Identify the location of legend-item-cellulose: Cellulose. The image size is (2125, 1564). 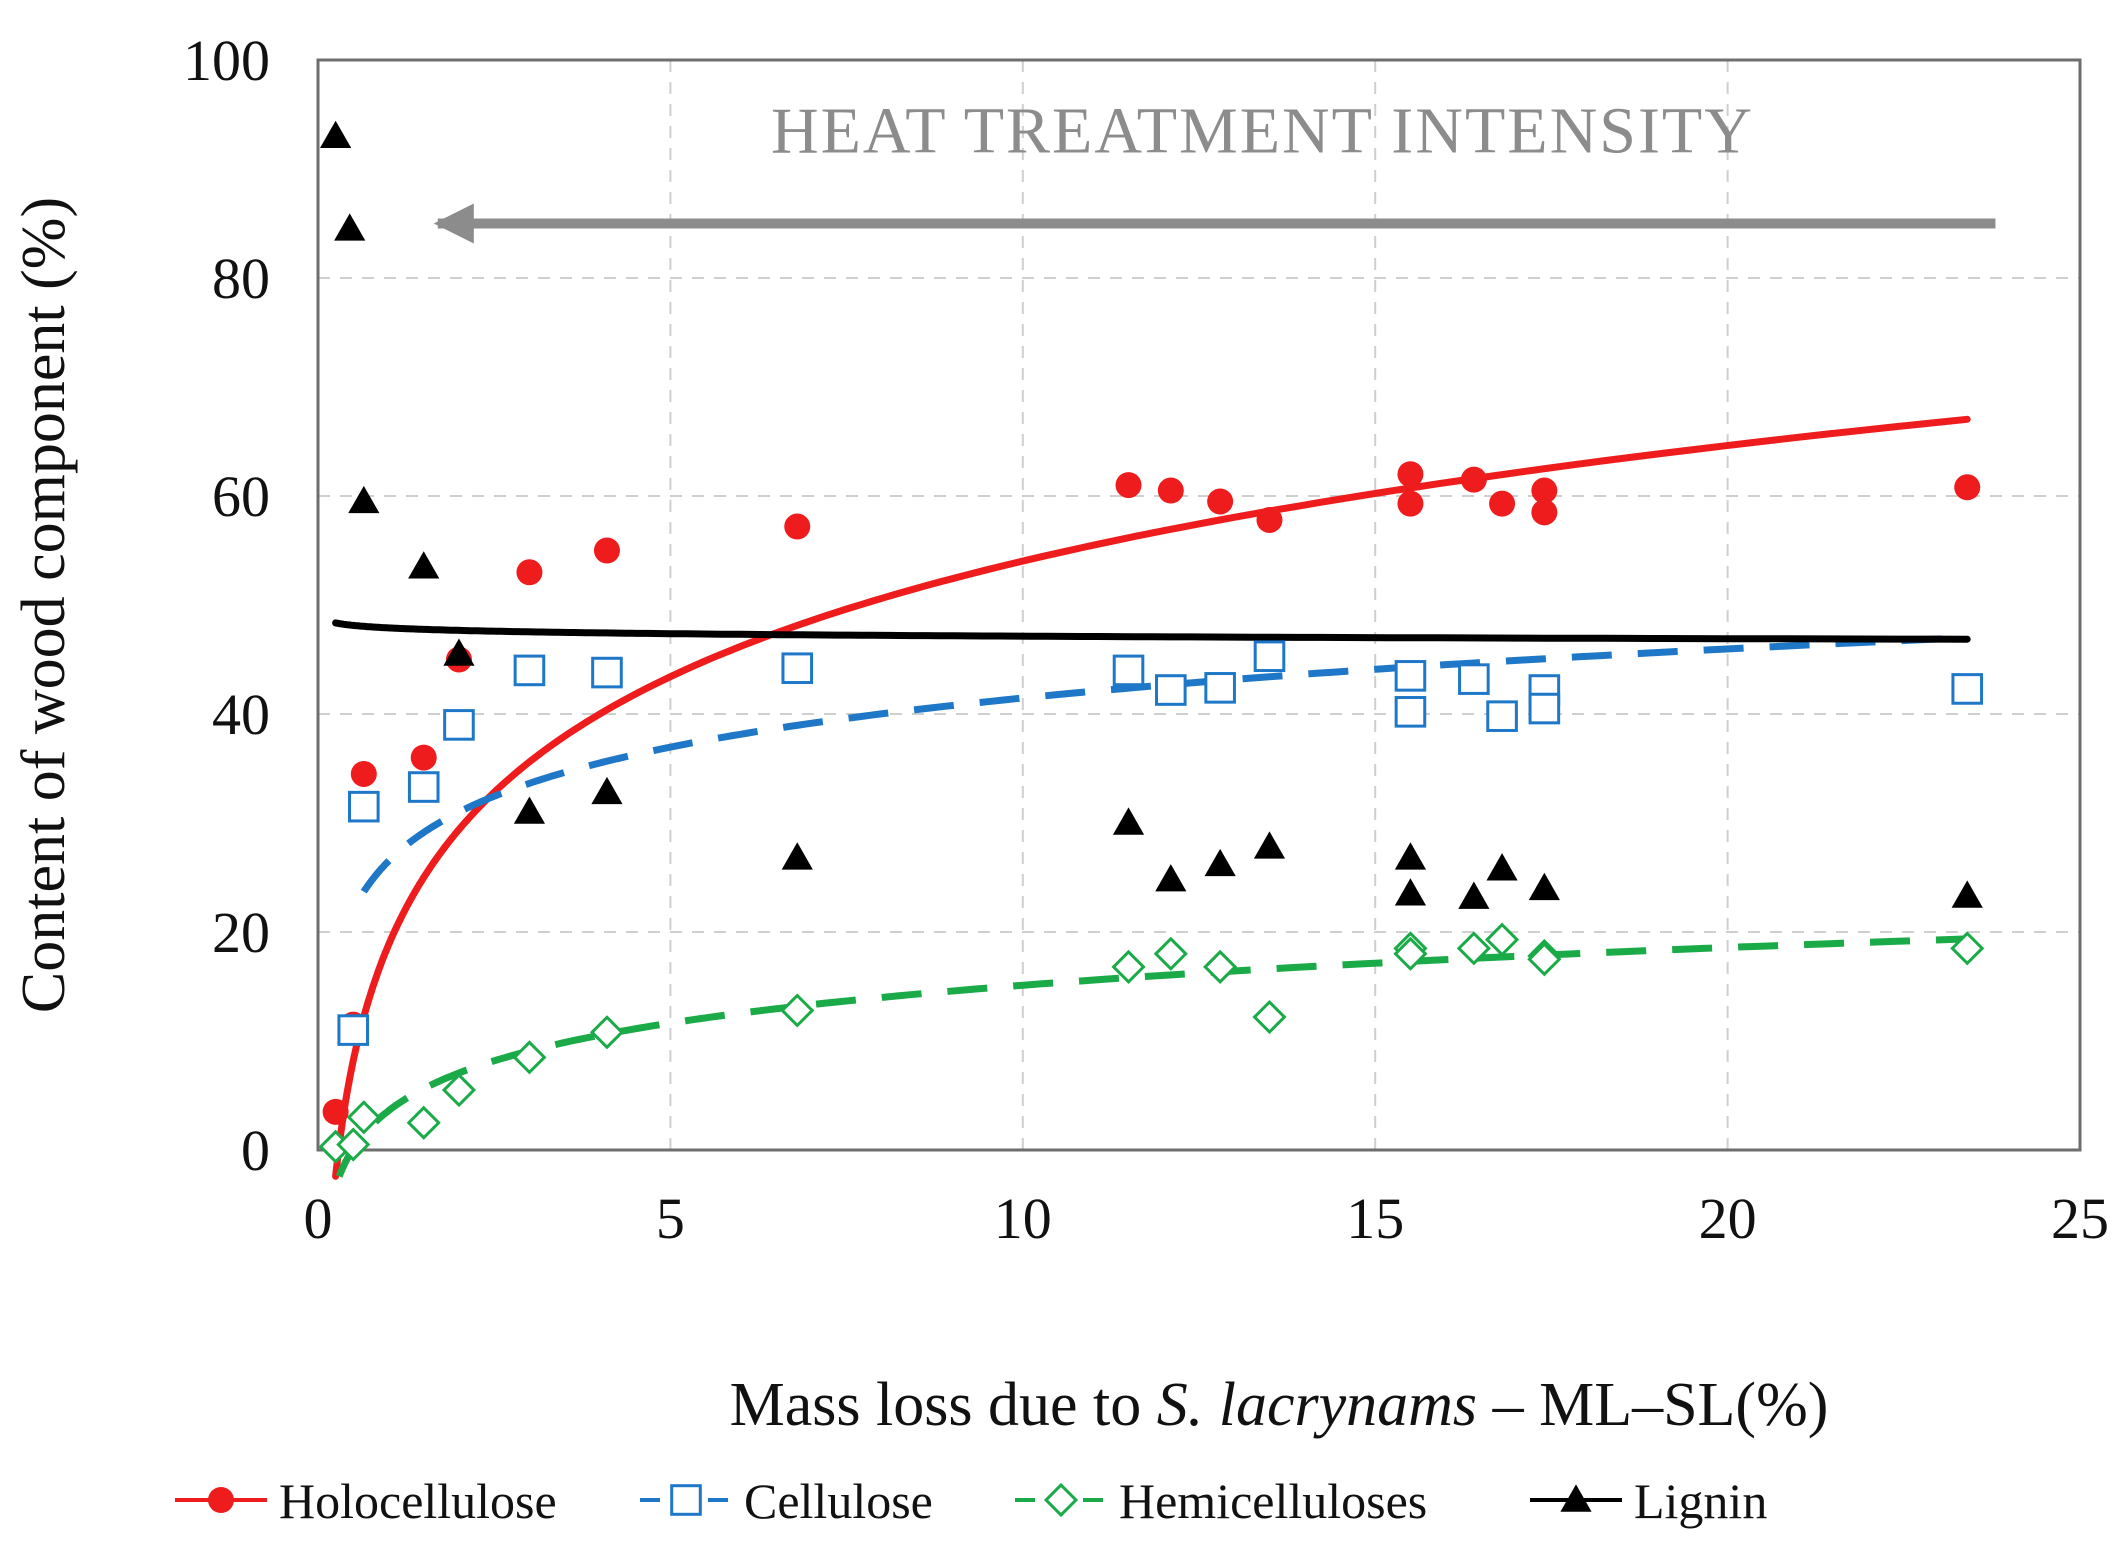
(786, 1501).